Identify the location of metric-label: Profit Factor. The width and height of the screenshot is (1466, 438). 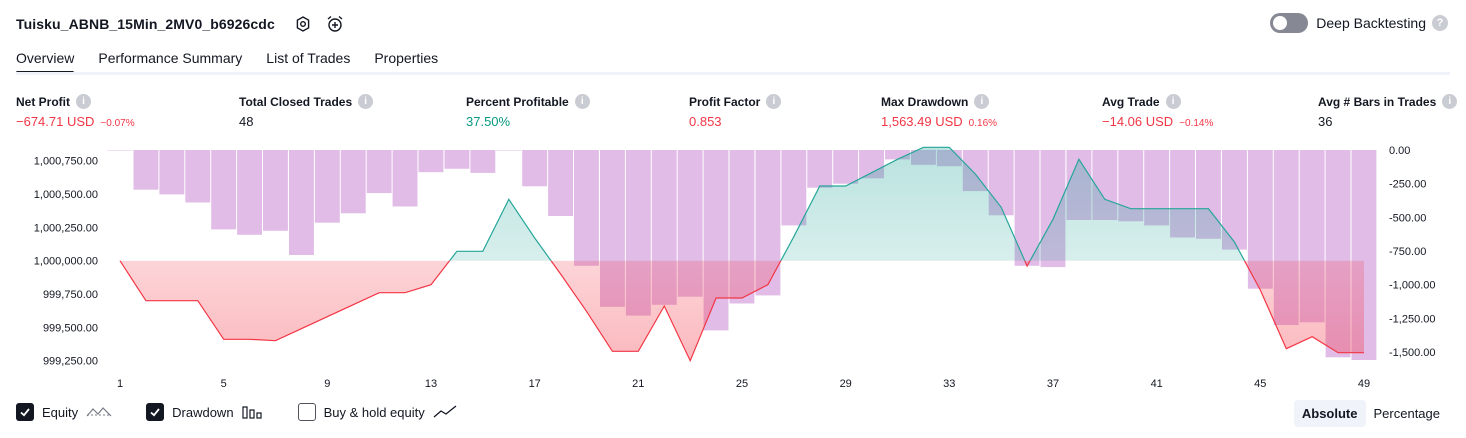
(725, 101).